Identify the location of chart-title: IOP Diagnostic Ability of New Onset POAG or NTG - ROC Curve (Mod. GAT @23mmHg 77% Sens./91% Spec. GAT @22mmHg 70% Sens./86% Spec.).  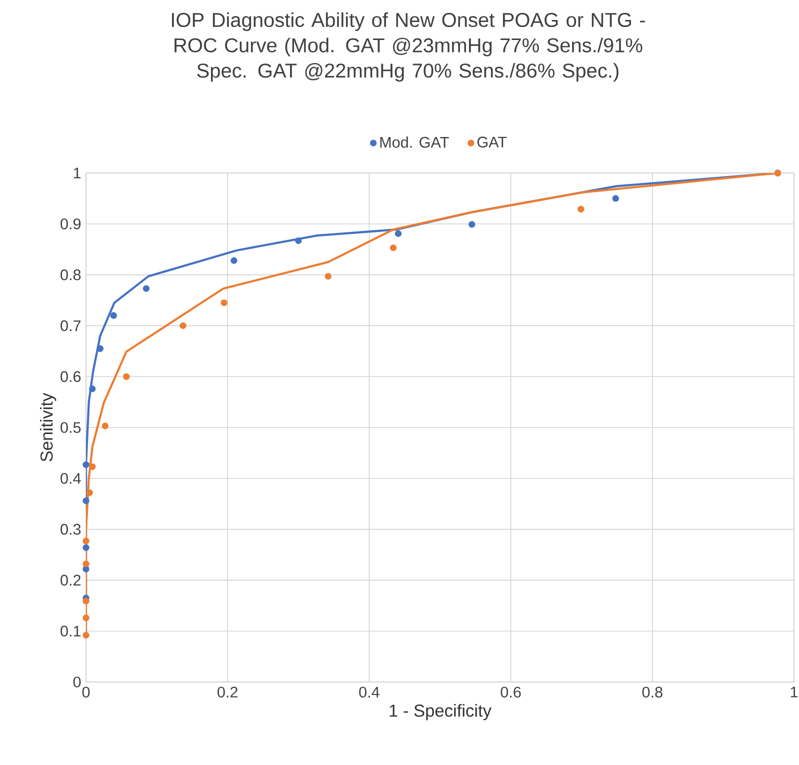
(408, 47).